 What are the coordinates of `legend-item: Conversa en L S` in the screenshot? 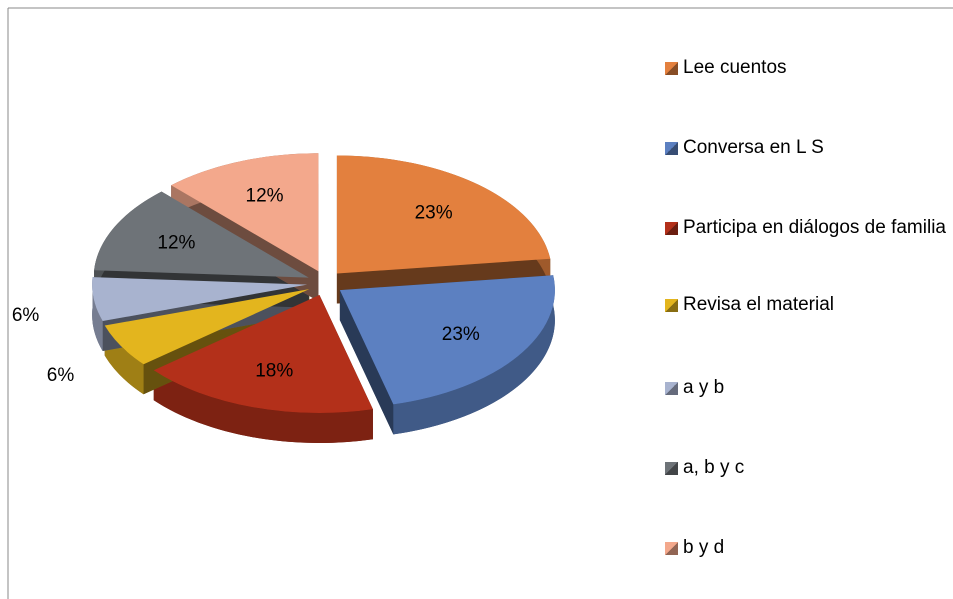 It's located at (809, 148).